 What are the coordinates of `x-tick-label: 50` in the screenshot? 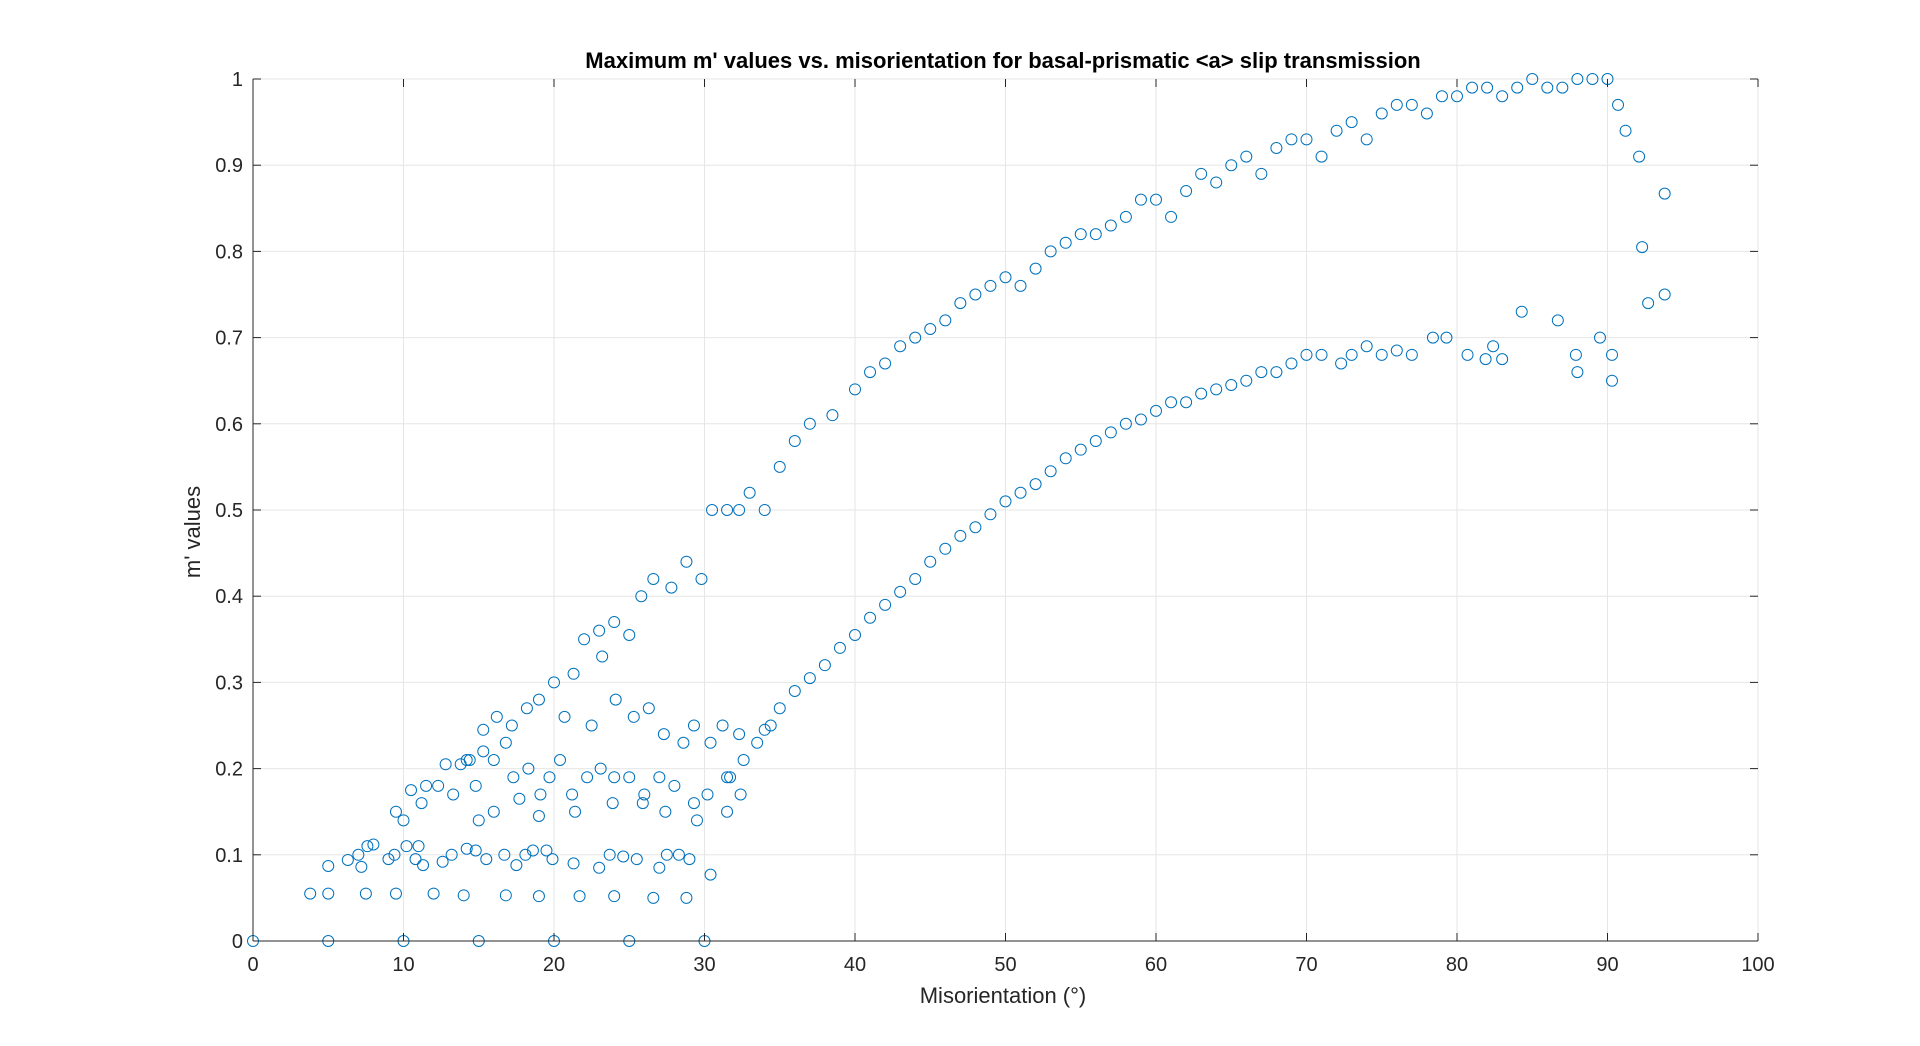 It's located at (1005, 965).